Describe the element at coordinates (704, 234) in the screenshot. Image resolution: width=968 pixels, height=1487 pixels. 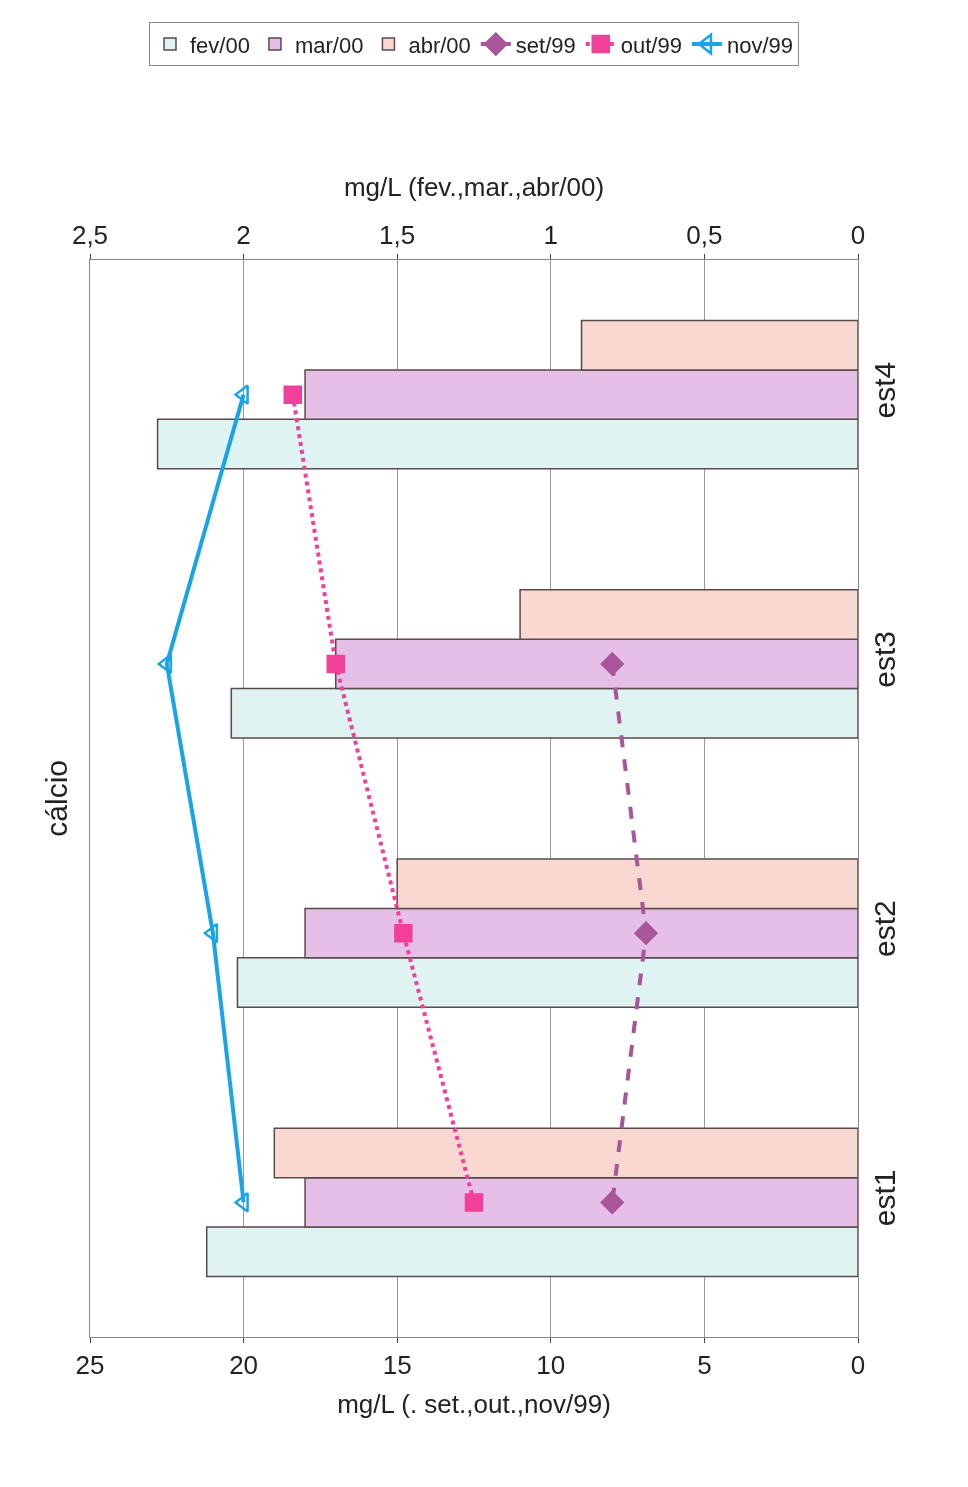
I see `x2-tick-label: 0,5` at that location.